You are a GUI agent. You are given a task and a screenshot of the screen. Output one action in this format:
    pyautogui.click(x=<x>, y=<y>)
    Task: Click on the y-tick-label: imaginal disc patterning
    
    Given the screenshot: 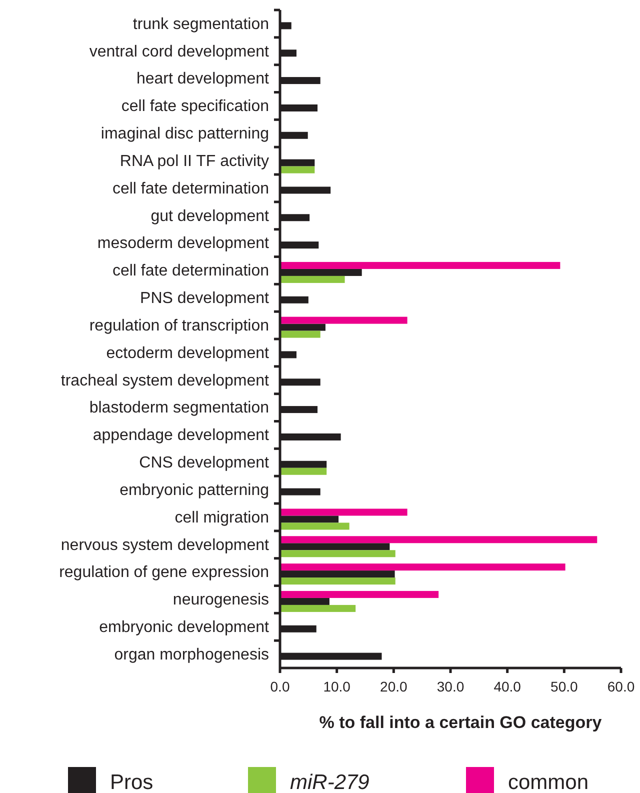 What is the action you would take?
    pyautogui.click(x=184, y=133)
    